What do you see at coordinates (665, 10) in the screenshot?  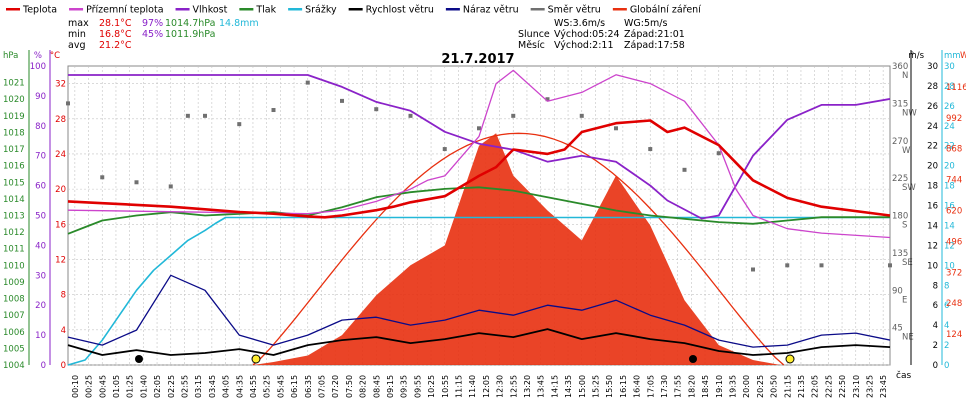 I see `legend-label-8: Globální záření` at bounding box center [665, 10].